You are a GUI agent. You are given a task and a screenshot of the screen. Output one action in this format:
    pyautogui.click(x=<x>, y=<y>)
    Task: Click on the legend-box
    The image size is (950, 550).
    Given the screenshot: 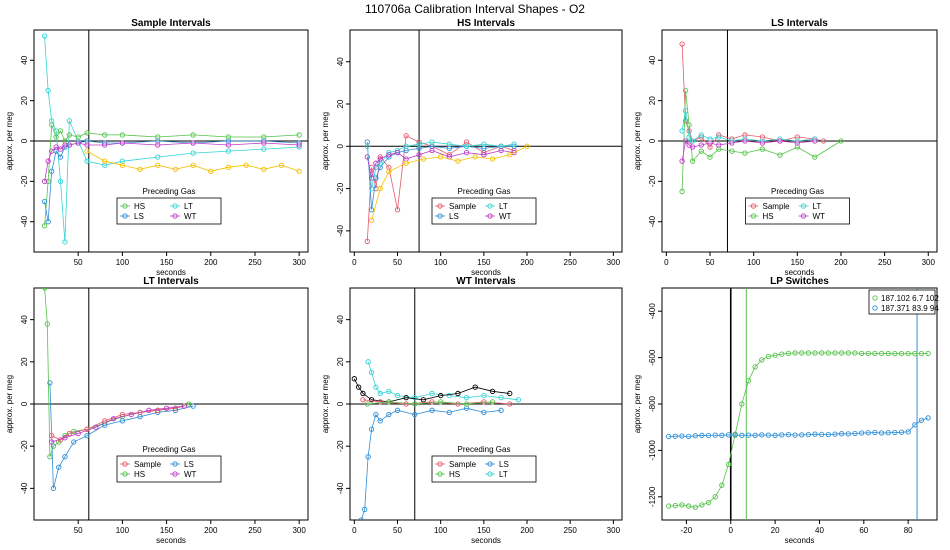 What is the action you would take?
    pyautogui.click(x=902, y=302)
    